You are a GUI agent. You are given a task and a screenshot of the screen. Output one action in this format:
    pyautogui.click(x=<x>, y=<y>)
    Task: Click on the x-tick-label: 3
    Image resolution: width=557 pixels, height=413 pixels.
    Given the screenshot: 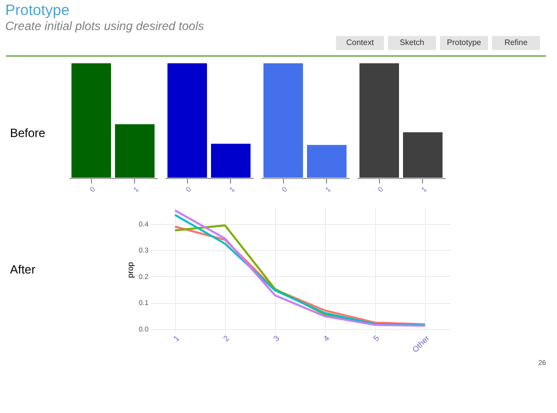 What is the action you would take?
    pyautogui.click(x=277, y=338)
    